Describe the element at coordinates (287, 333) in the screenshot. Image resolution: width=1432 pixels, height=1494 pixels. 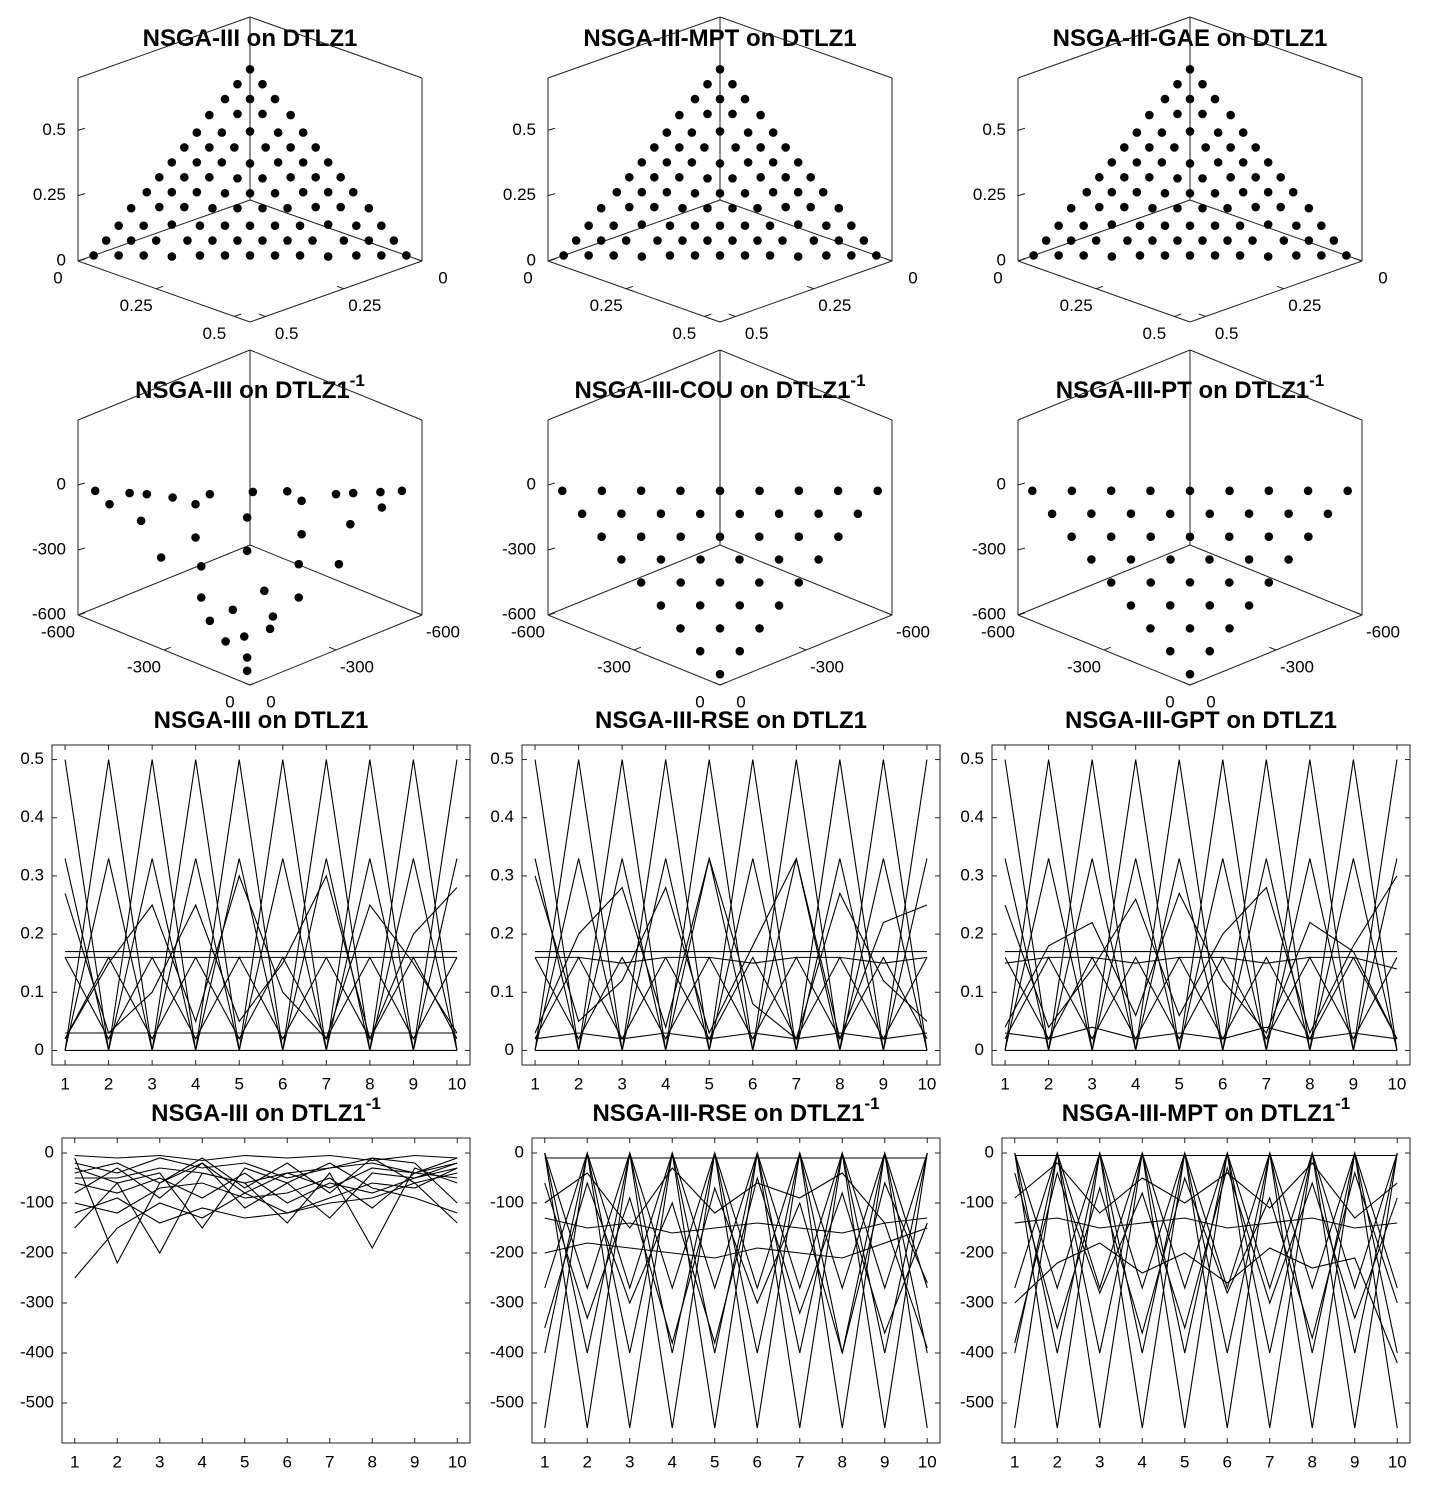
I see `x-tick-label: 0.5` at that location.